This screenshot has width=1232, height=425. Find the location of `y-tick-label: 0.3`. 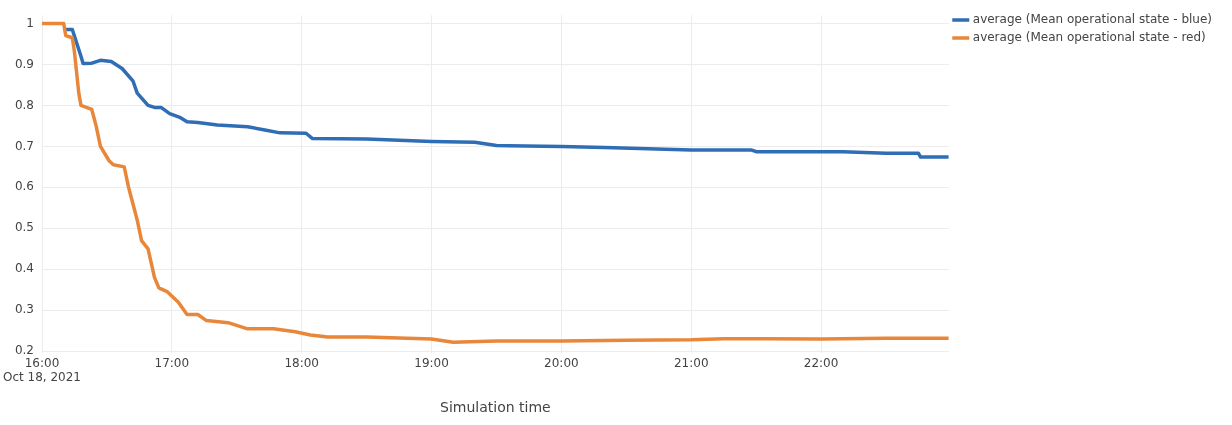

y-tick-label: 0.3 is located at coordinates (24, 309).